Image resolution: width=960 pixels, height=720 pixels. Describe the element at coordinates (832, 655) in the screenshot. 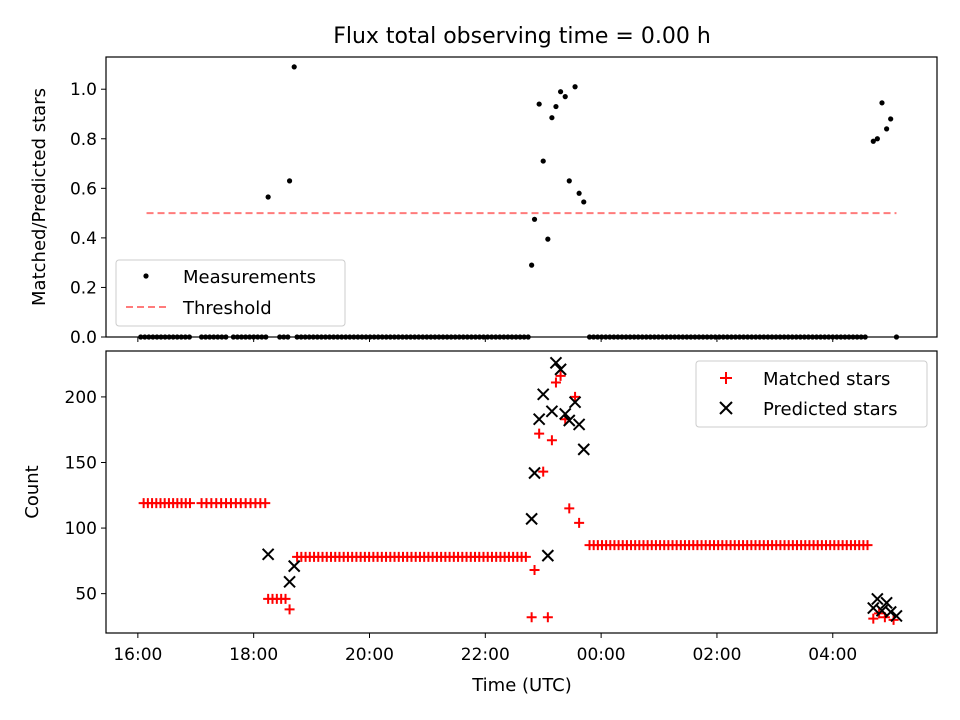

I see `bottom-x-tick-label: 04:00` at that location.